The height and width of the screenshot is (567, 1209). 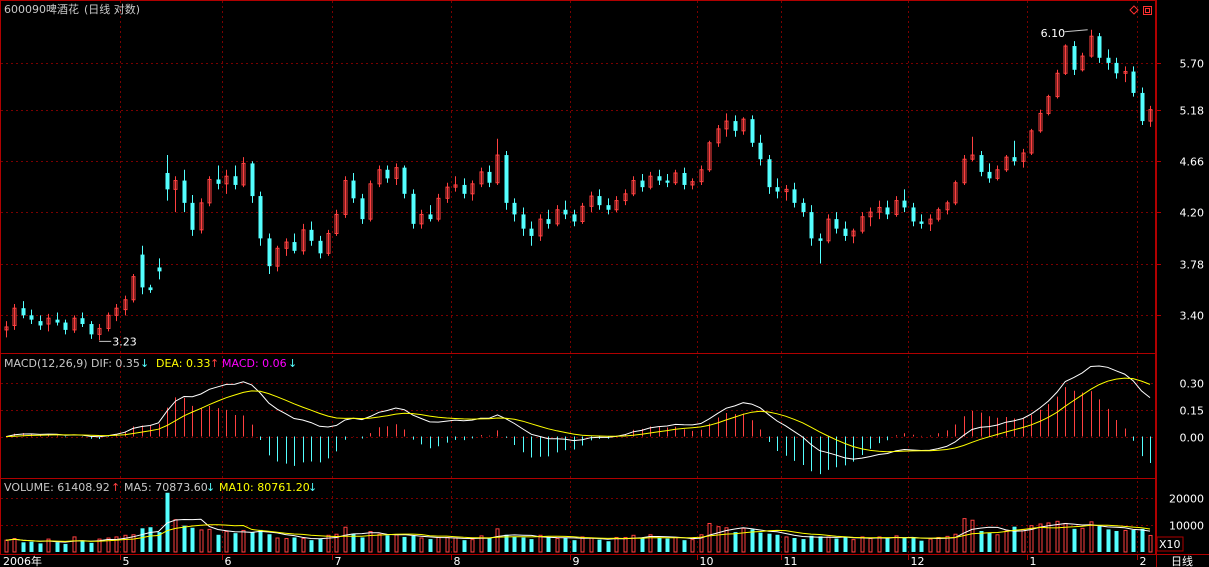 What do you see at coordinates (1134, 10) in the screenshot?
I see `diamond-icon` at bounding box center [1134, 10].